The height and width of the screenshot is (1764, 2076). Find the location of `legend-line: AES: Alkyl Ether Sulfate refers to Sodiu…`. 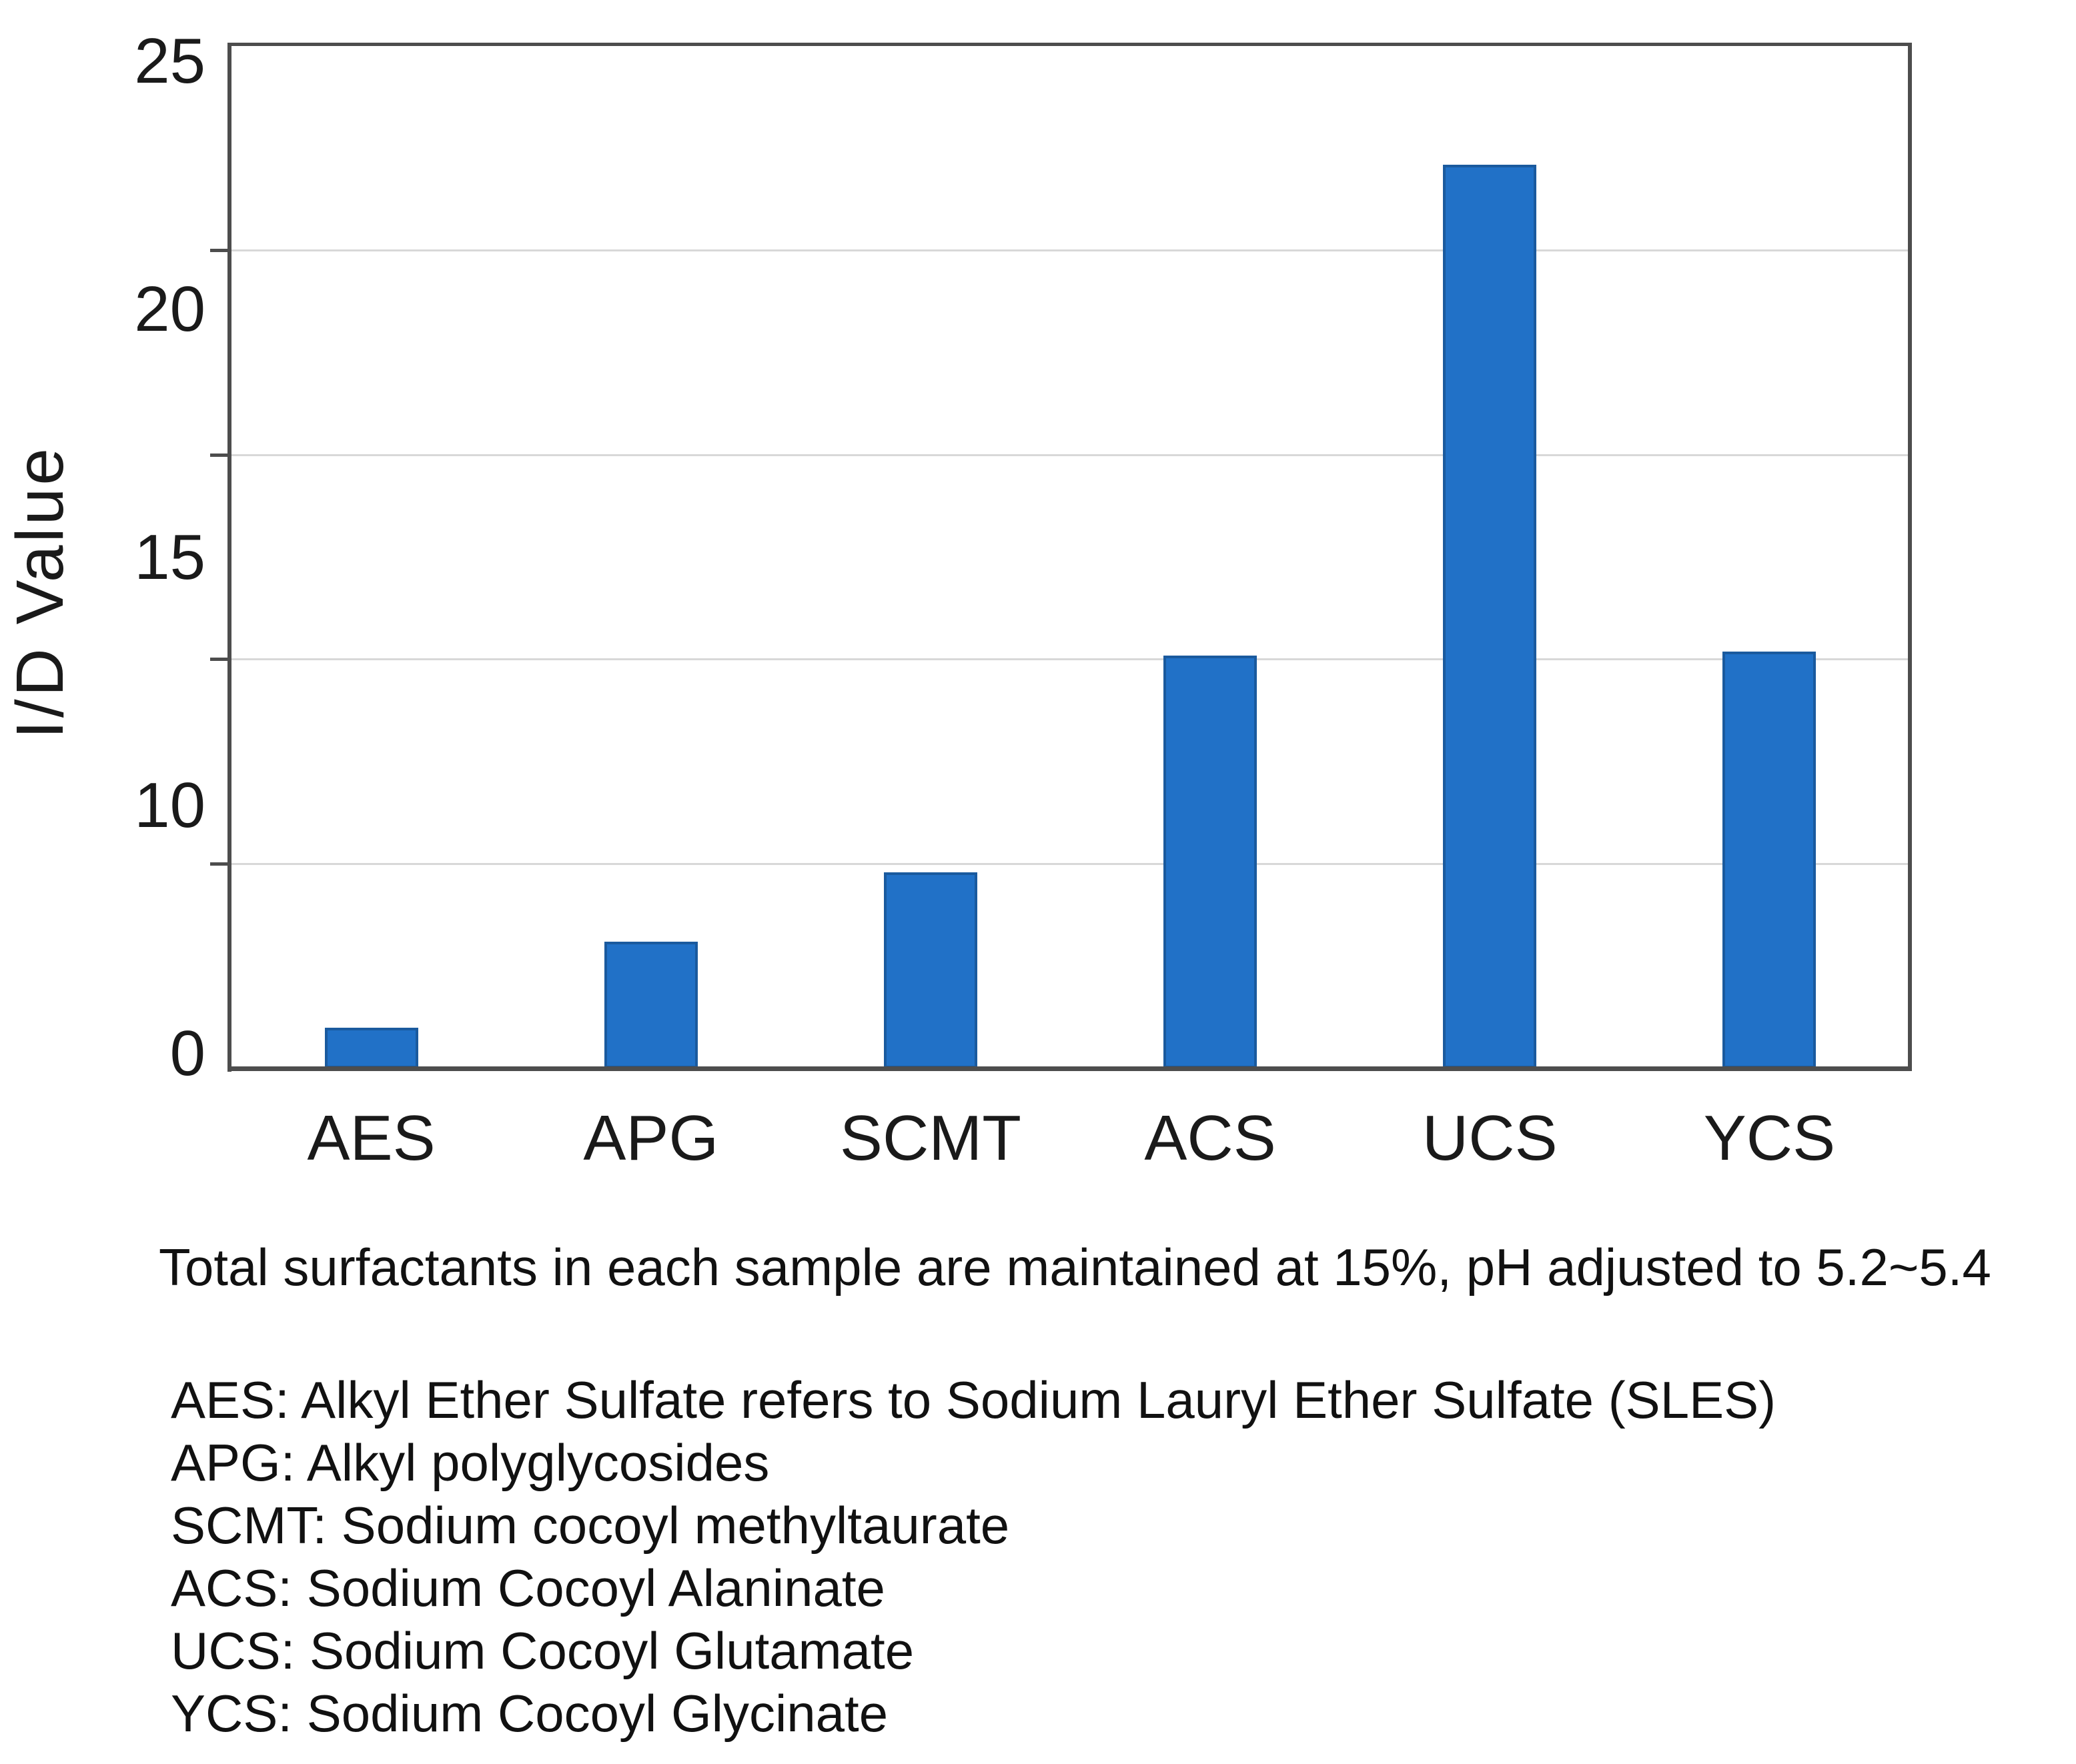

legend-line: AES: Alkyl Ether Sulfate refers to Sodiu… is located at coordinates (974, 1400).